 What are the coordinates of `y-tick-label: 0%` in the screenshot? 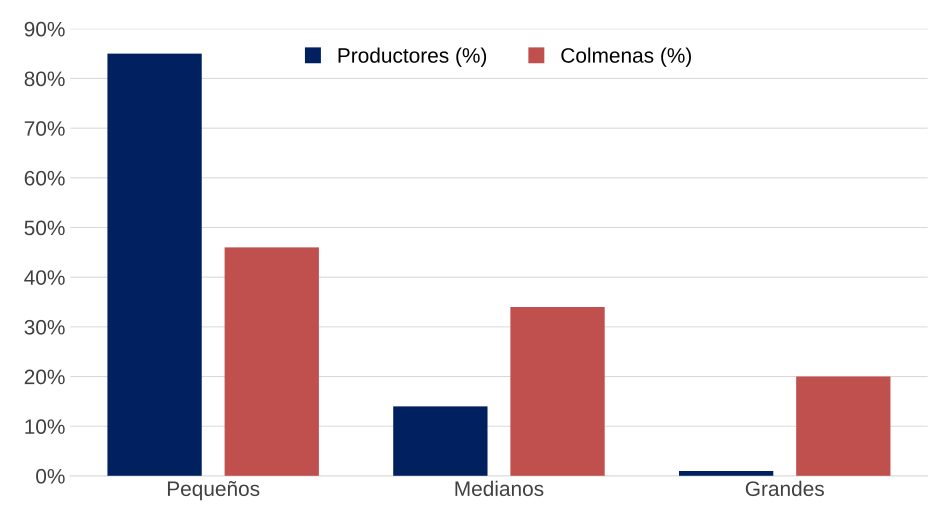 It's located at (50, 476).